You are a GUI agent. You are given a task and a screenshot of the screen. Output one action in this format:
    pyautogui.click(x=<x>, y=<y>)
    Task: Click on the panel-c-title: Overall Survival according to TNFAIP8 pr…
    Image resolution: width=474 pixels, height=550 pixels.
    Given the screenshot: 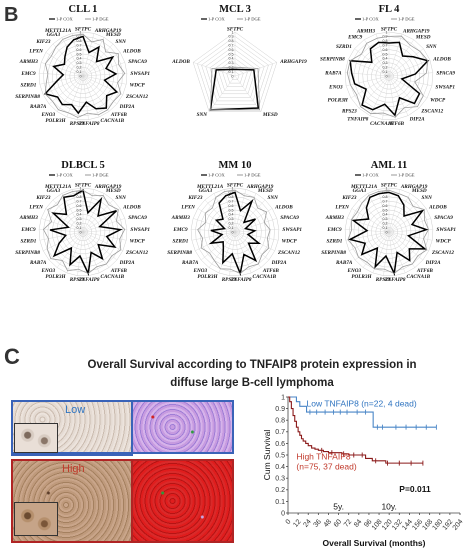 What is the action you would take?
    pyautogui.click(x=252, y=374)
    